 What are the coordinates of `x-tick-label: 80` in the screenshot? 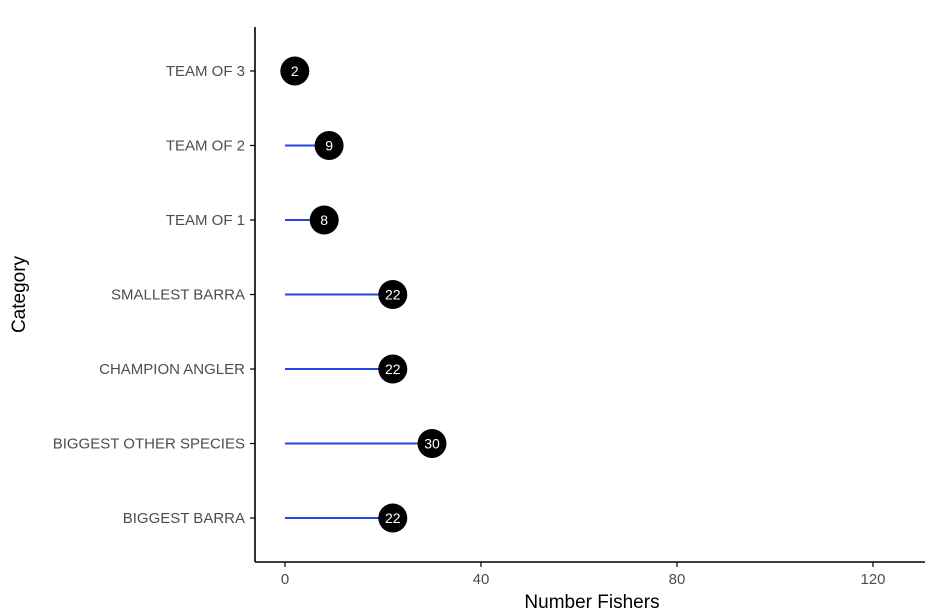 It's located at (677, 579).